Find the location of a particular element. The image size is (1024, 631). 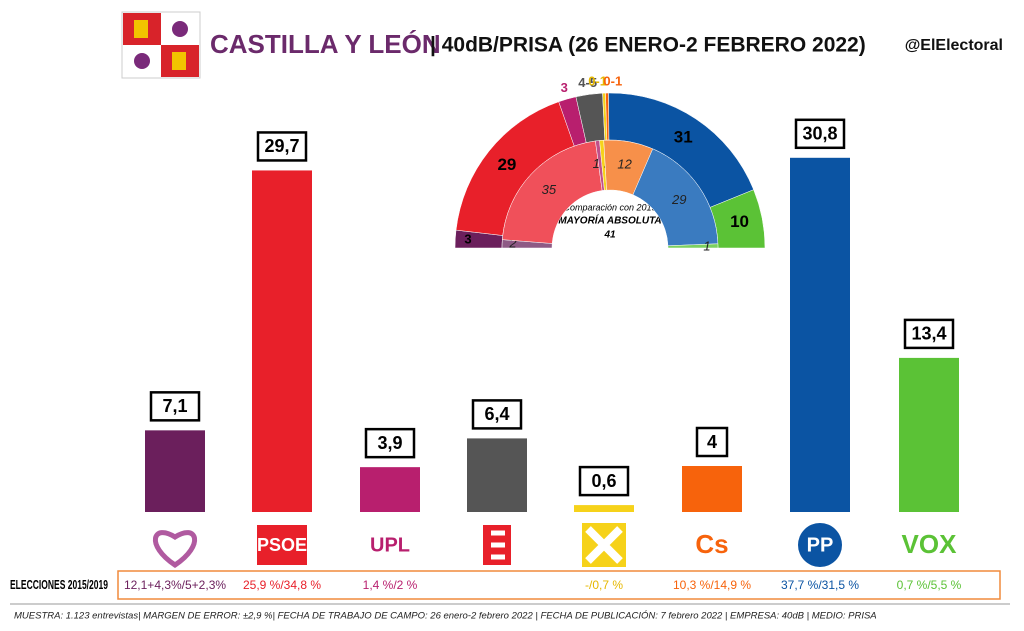

category-label: VOX is located at coordinates (930, 544).